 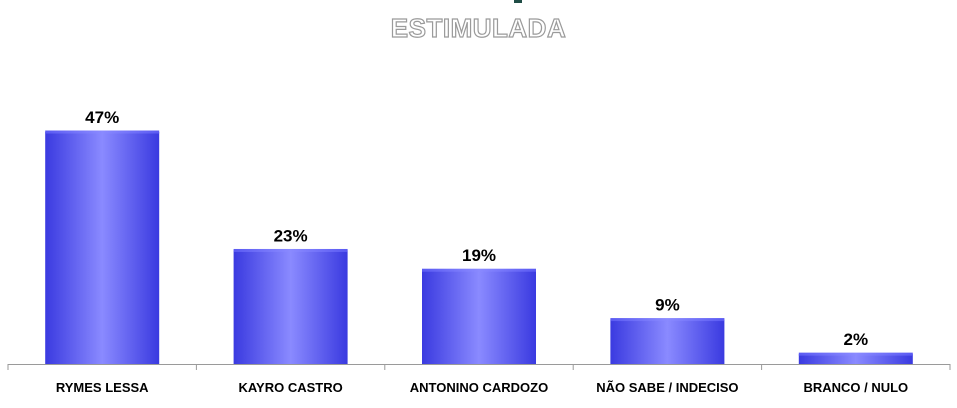 What do you see at coordinates (479, 387) in the screenshot?
I see `category-label: ANTONINO CARDOZO` at bounding box center [479, 387].